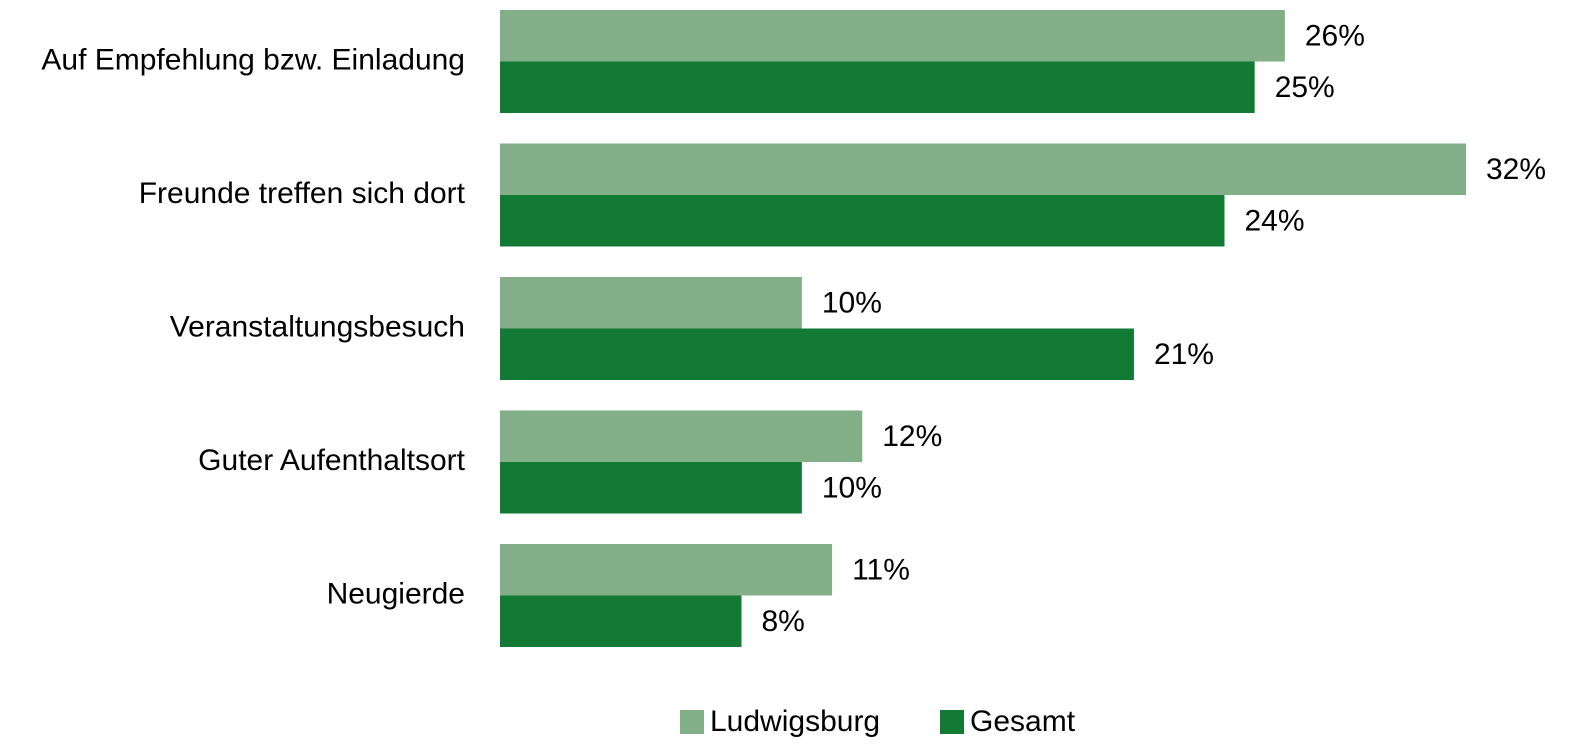 The image size is (1593, 755). I want to click on value-label: 8%, so click(783, 621).